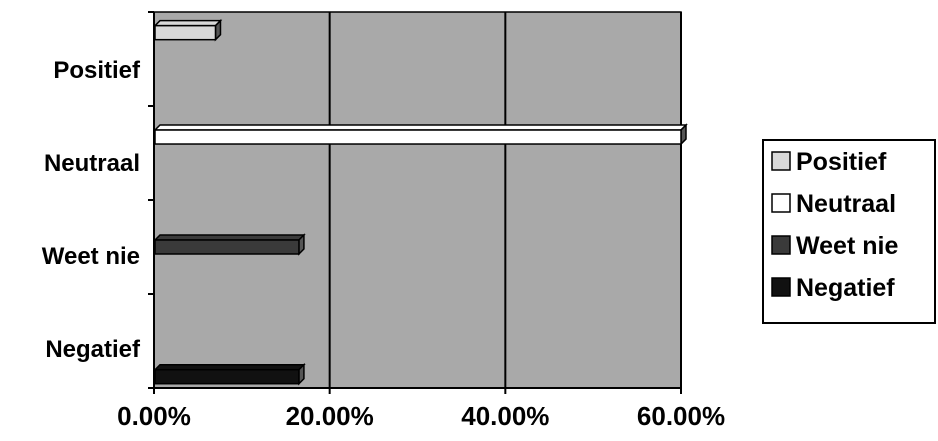 The width and height of the screenshot is (938, 441). I want to click on legend-label: Neutraal, so click(846, 204).